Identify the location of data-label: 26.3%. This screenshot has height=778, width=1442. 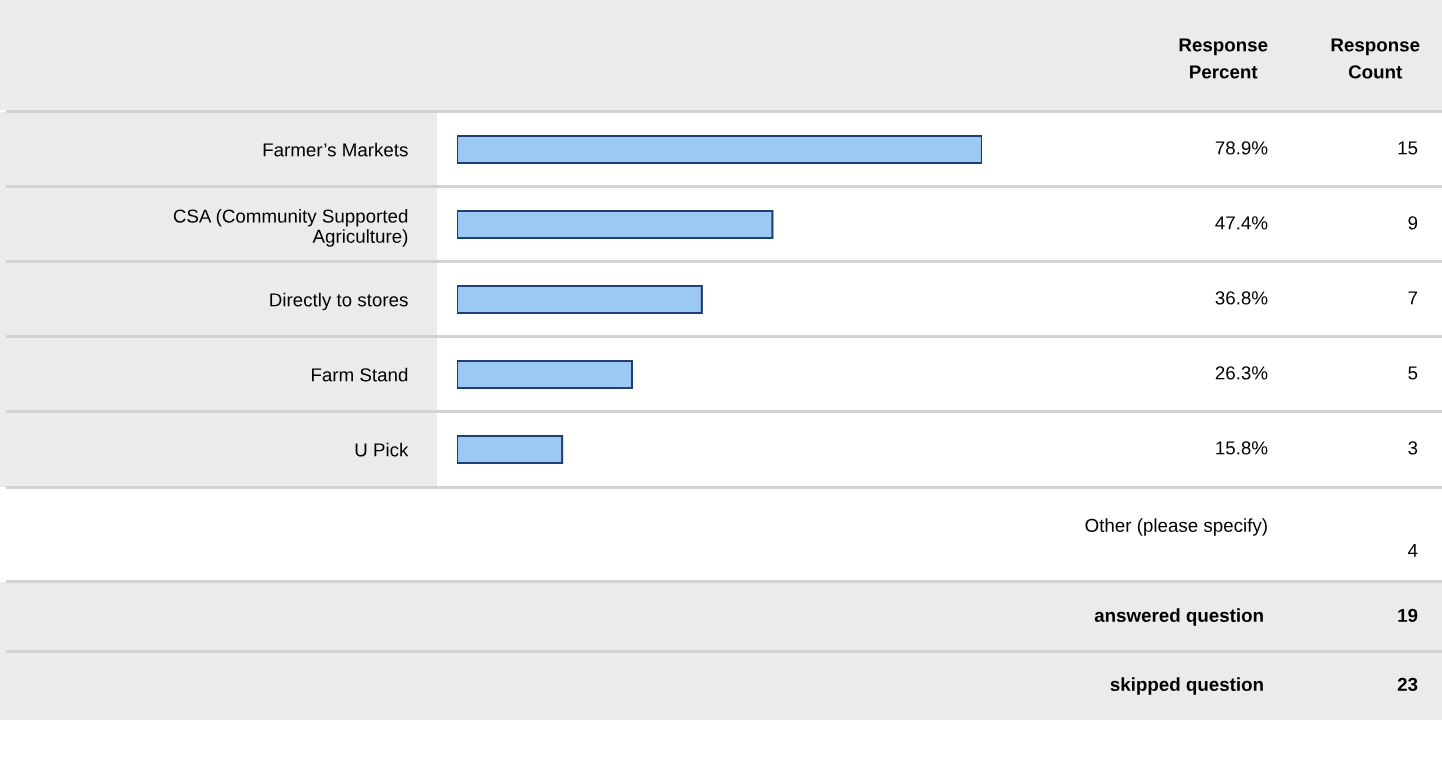
(1241, 373).